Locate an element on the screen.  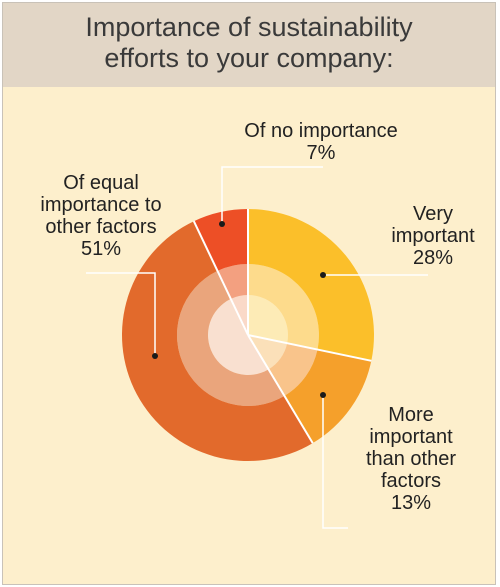
label-equal-importance: Of equal importance to other factors 51% is located at coordinates (101, 216).